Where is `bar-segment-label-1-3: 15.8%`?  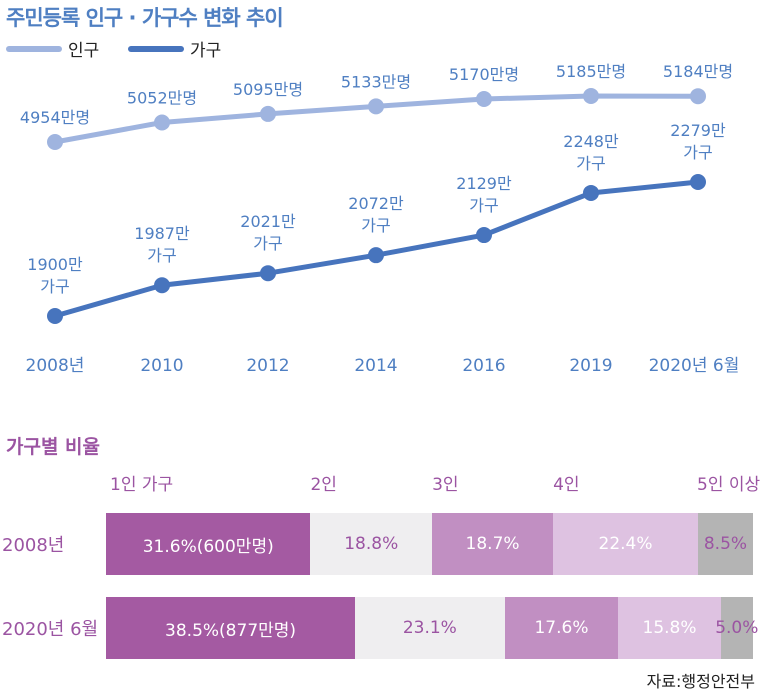 bar-segment-label-1-3: 15.8% is located at coordinates (669, 628).